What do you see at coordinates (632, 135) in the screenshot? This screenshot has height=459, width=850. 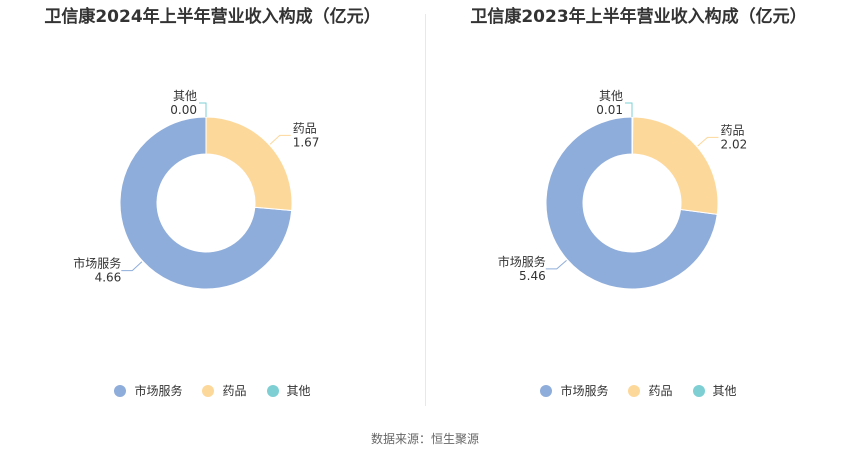 I see `slice-other` at bounding box center [632, 135].